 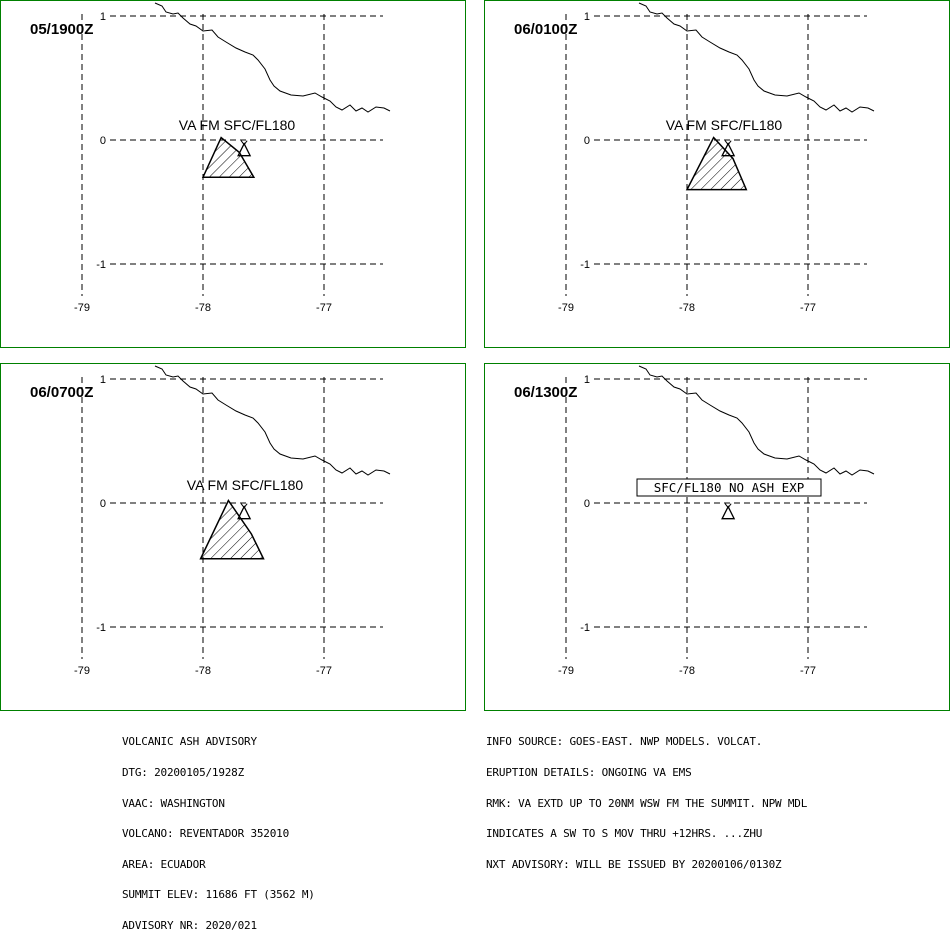 What do you see at coordinates (218, 895) in the screenshot?
I see `advisory-line: SUMMIT ELEV: 11686 FT (3562 M)` at bounding box center [218, 895].